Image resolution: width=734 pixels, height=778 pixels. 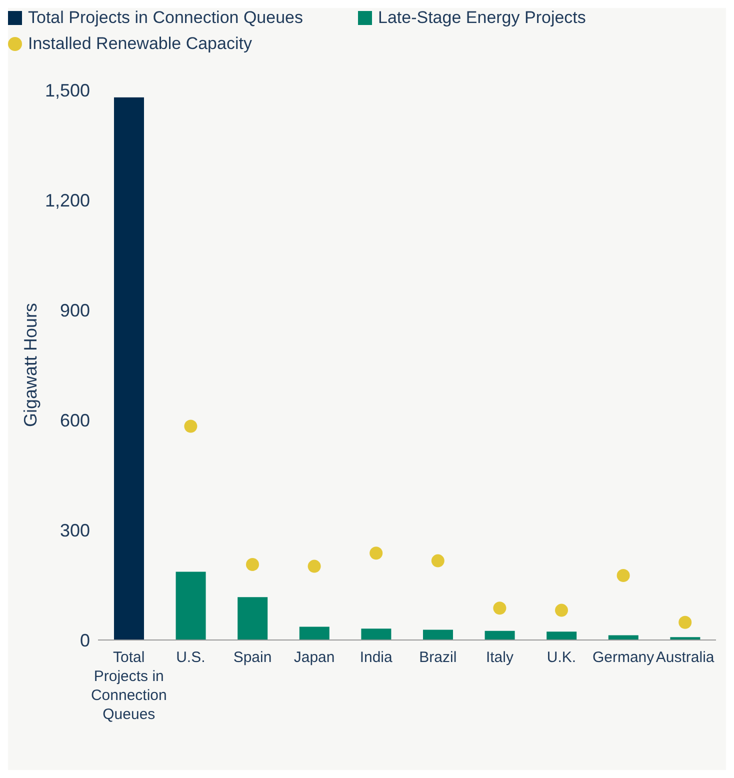 What do you see at coordinates (165, 18) in the screenshot?
I see `legend-label: Total Projects in Connection Queues` at bounding box center [165, 18].